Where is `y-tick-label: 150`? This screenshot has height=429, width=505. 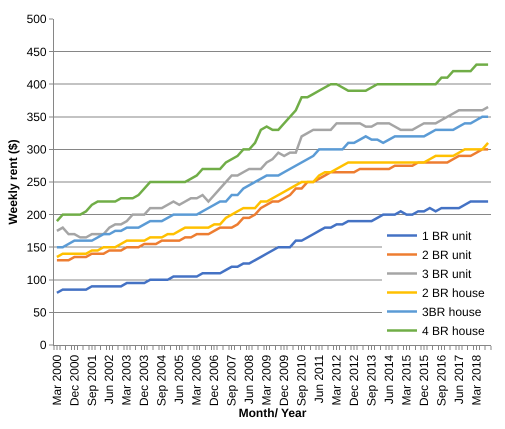 y-tick-label: 150 is located at coordinates (36, 247).